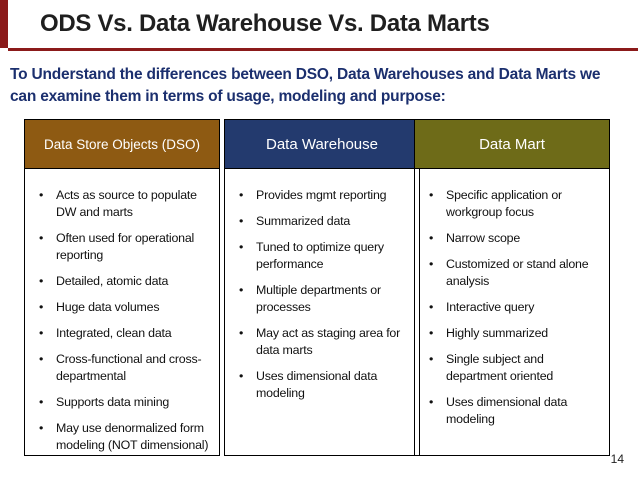 This screenshot has height=479, width=638. I want to click on list-item: • May act as staging area for data marts, so click(325, 342).